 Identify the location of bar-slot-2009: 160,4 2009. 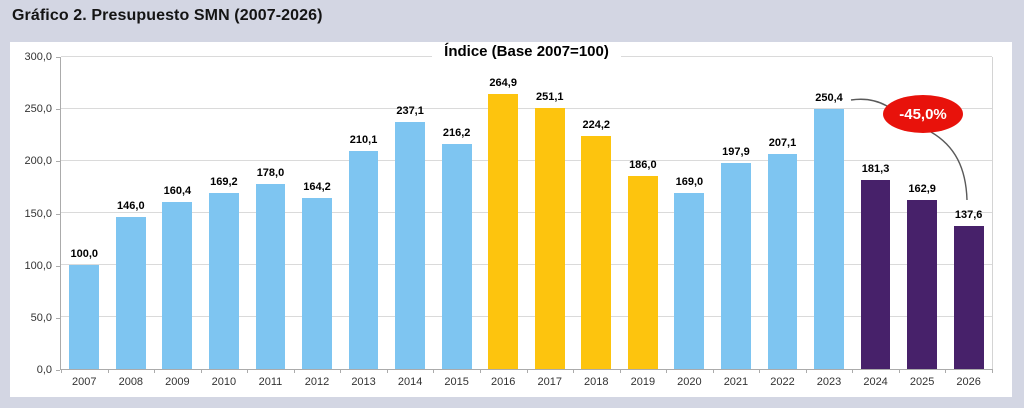
(177, 222).